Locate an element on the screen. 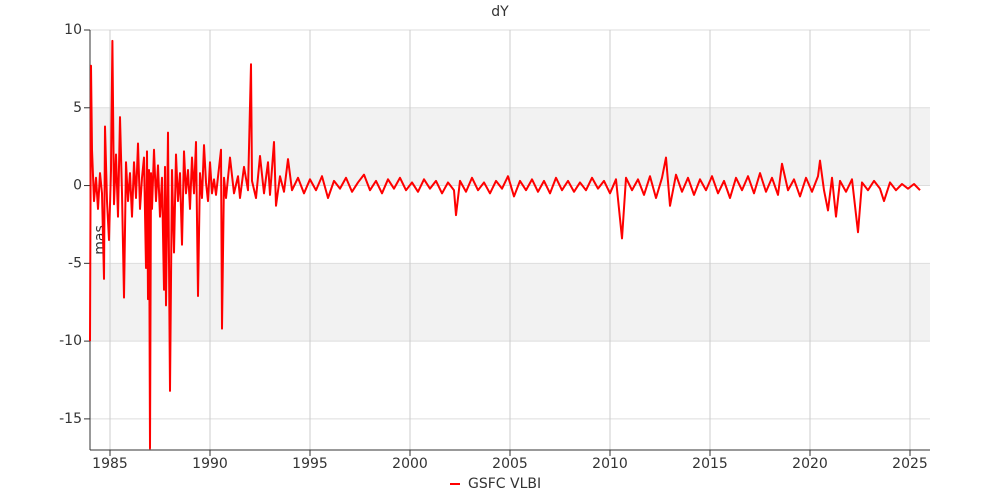 This screenshot has width=1000, height=500. y-tick-label: 0 is located at coordinates (77, 186).